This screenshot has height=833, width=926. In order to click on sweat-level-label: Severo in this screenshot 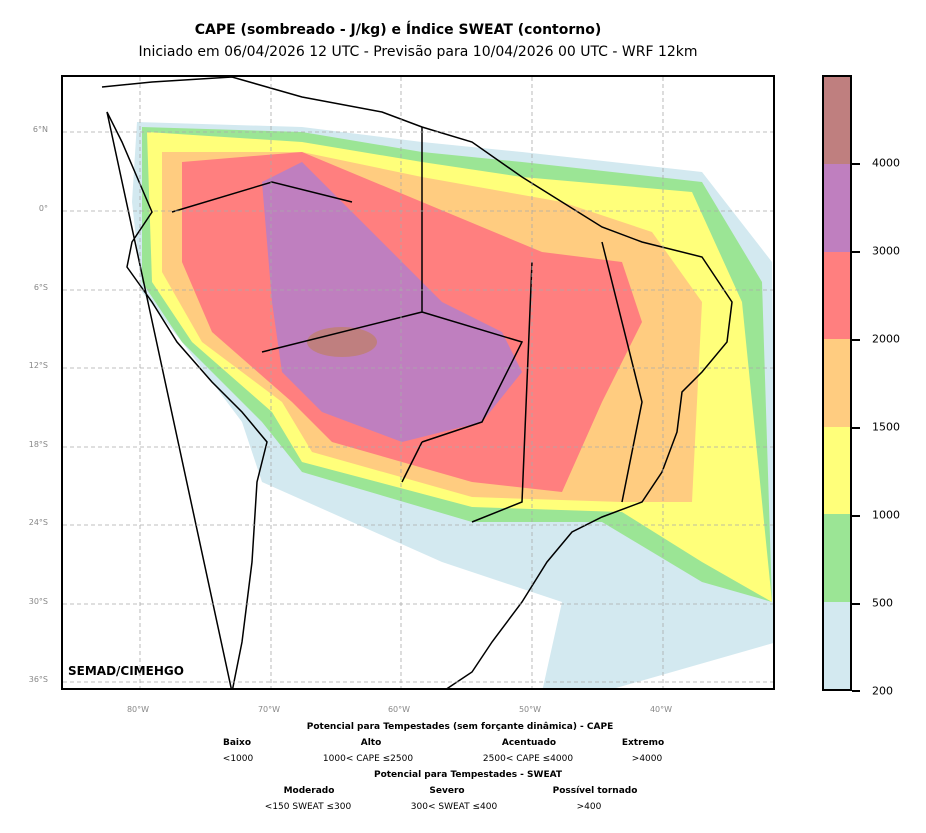, I will do `click(447, 791)`.